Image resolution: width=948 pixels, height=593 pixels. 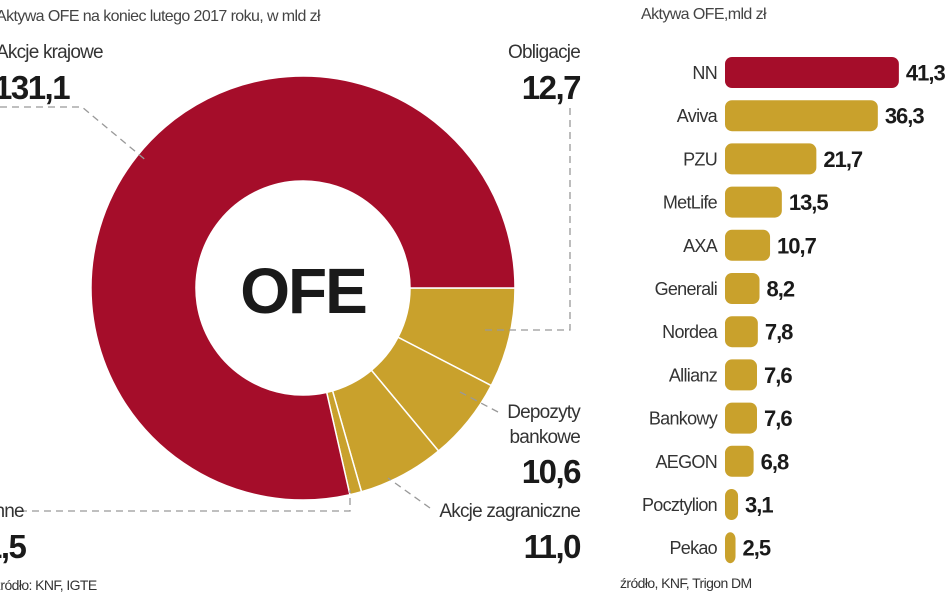 What do you see at coordinates (741, 332) in the screenshot?
I see `bar-nordea` at bounding box center [741, 332].